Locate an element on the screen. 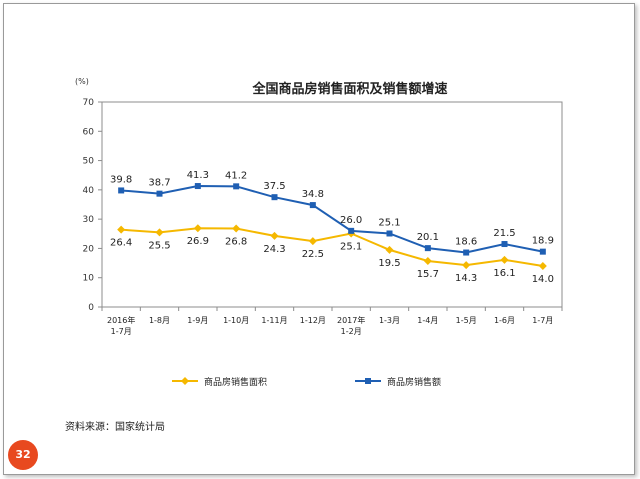 The image size is (640, 479). y-tick-label: 40 is located at coordinates (89, 191).